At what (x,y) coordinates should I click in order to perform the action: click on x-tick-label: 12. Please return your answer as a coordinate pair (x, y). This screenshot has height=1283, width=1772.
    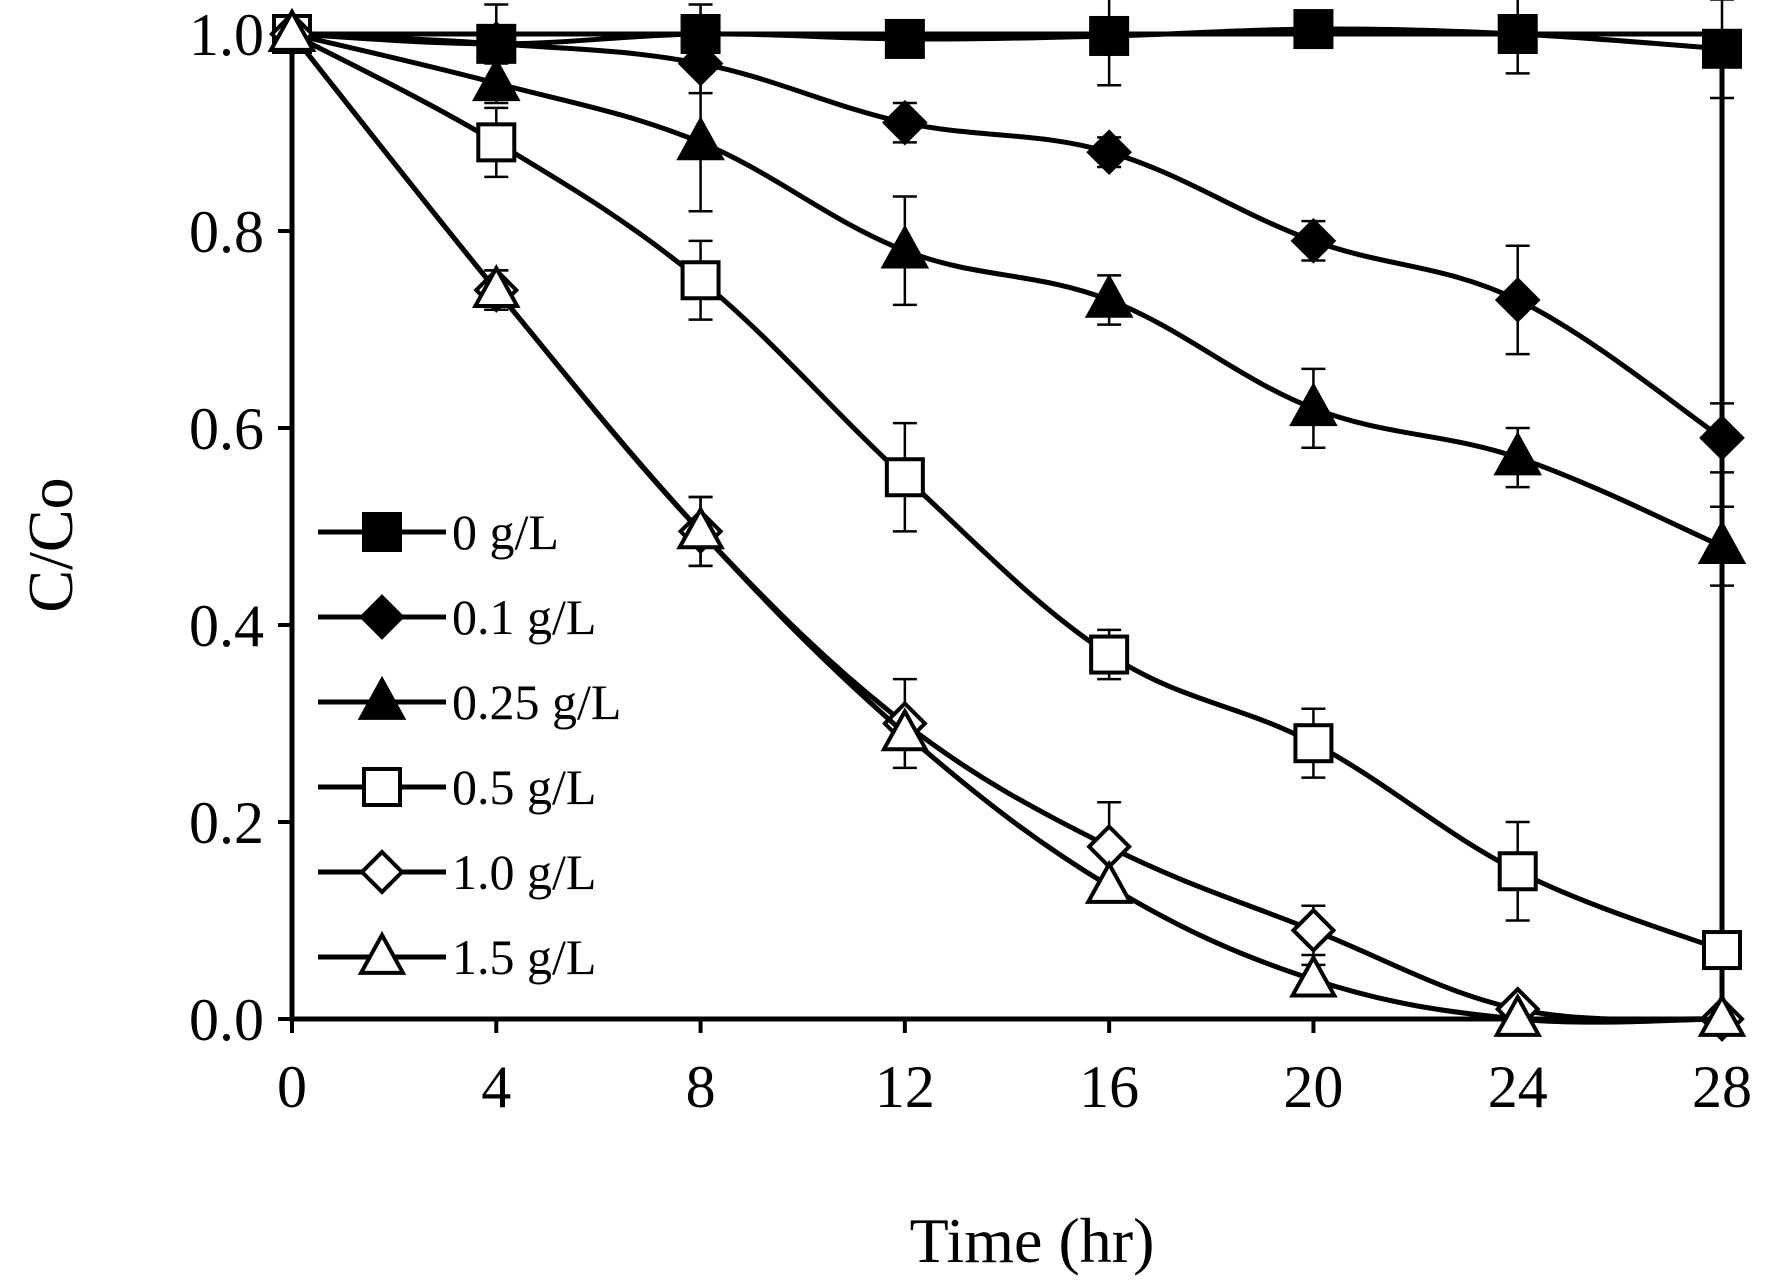
    Looking at the image, I should click on (905, 1087).